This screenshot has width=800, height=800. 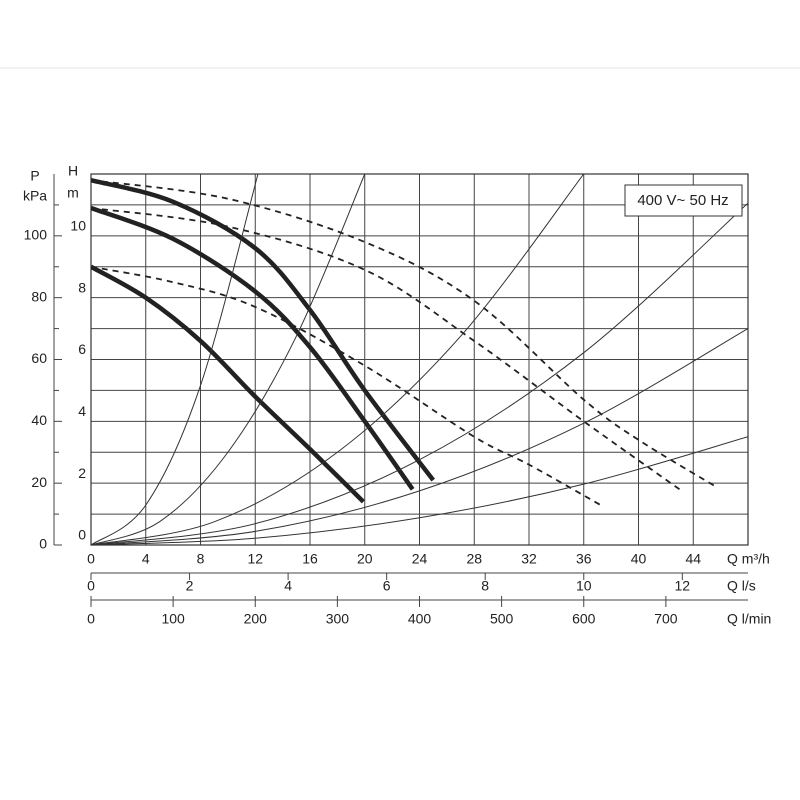 What do you see at coordinates (485, 586) in the screenshot?
I see `x2-tick-label: 8` at bounding box center [485, 586].